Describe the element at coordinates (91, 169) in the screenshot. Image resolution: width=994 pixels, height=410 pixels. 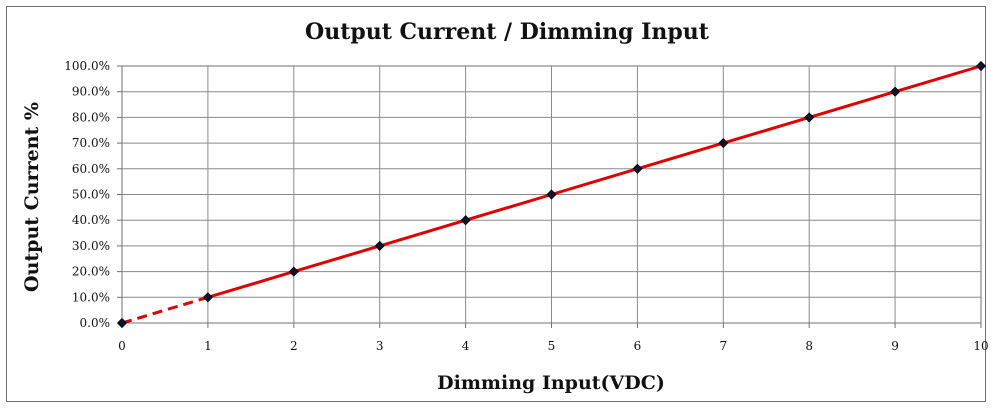
I see `y-tick-label: 60.0%` at that location.